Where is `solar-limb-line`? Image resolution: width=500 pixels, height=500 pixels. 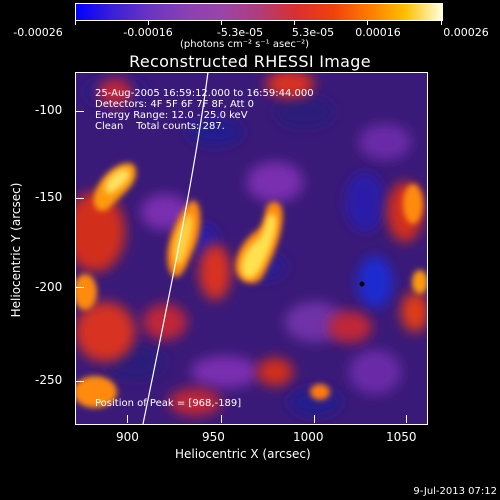 solar-limb-line is located at coordinates (175, 248).